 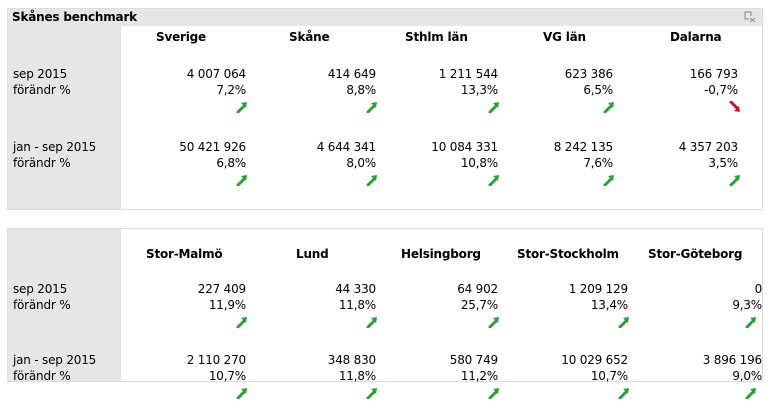 I want to click on column-header: Stor-Malmö, so click(x=184, y=254).